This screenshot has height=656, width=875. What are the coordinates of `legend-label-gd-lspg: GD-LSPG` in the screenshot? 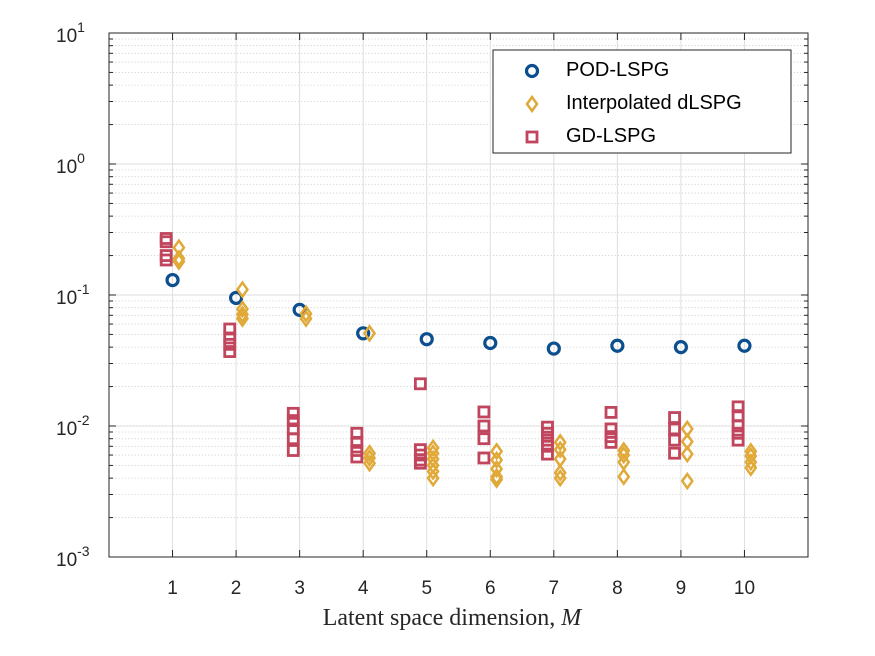 It's located at (611, 136).